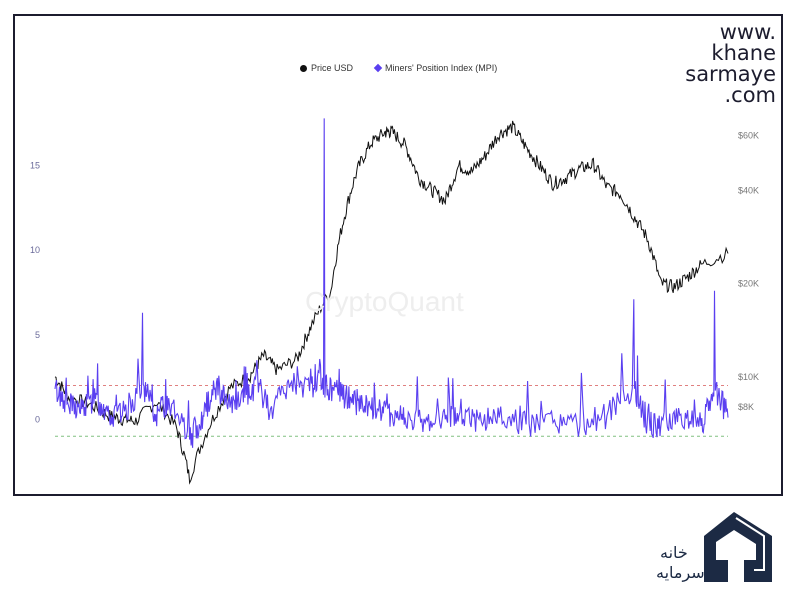  What do you see at coordinates (743, 53) in the screenshot?
I see `brand-line: khane` at bounding box center [743, 53].